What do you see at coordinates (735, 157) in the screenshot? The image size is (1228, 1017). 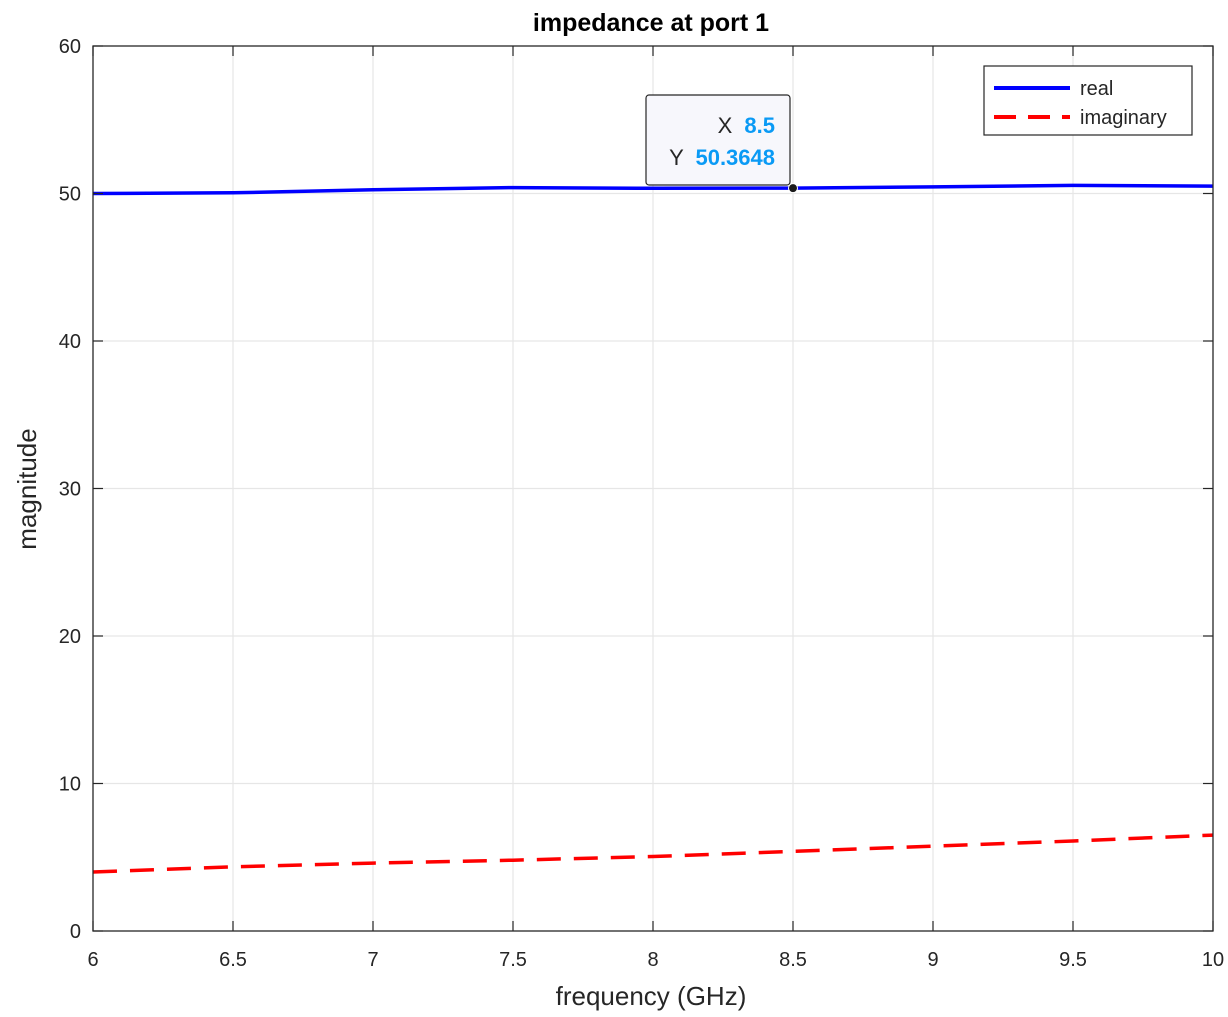 I see `datatip-y-value: 50.3648` at bounding box center [735, 157].